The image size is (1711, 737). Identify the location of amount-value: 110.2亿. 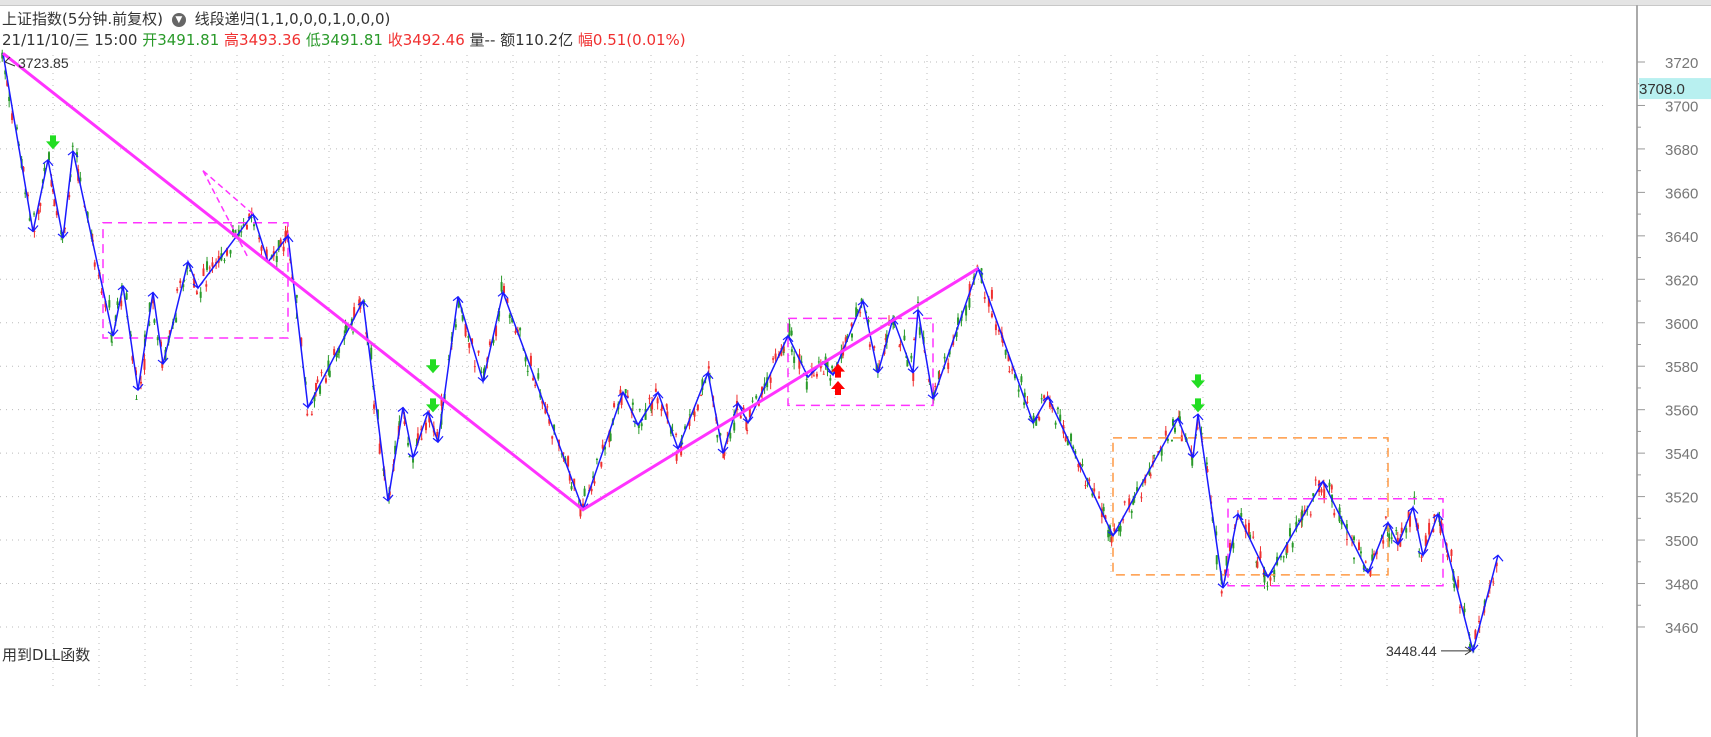
(544, 40).